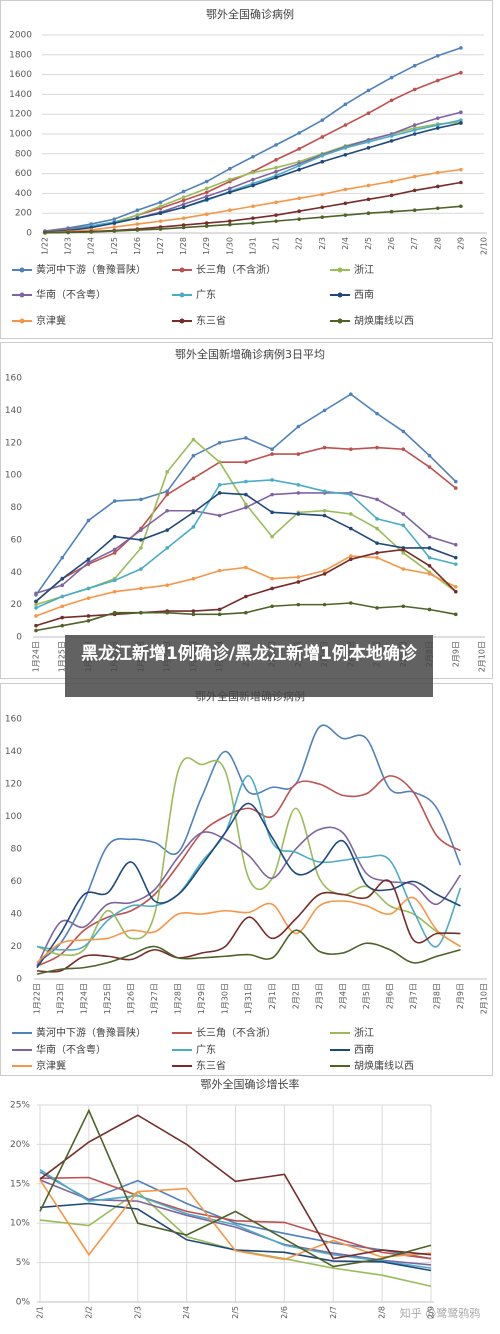 This screenshot has height=1334, width=500. I want to click on y-tick-label: 0, so click(19, 638).